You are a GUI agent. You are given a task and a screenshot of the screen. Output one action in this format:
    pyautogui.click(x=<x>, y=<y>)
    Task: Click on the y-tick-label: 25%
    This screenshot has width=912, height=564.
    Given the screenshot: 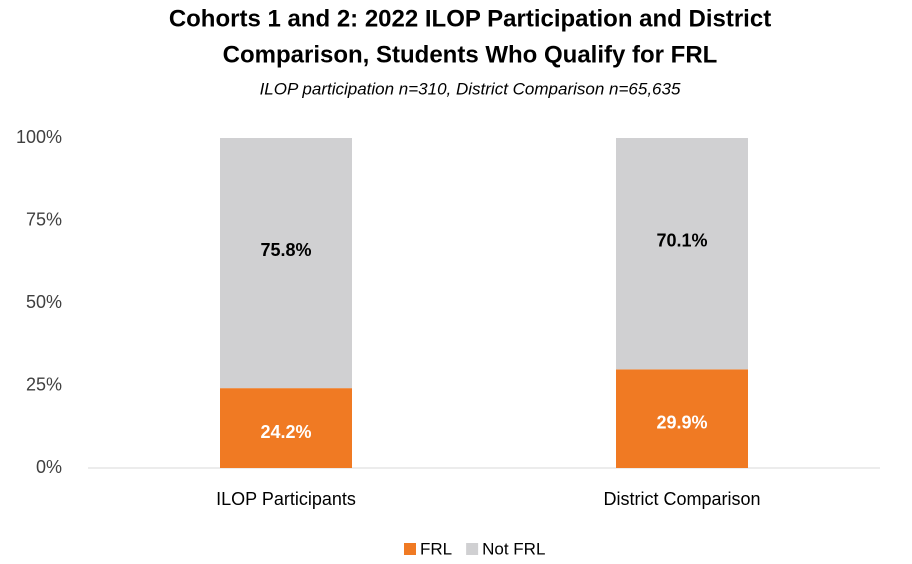 What is the action you would take?
    pyautogui.click(x=44, y=384)
    